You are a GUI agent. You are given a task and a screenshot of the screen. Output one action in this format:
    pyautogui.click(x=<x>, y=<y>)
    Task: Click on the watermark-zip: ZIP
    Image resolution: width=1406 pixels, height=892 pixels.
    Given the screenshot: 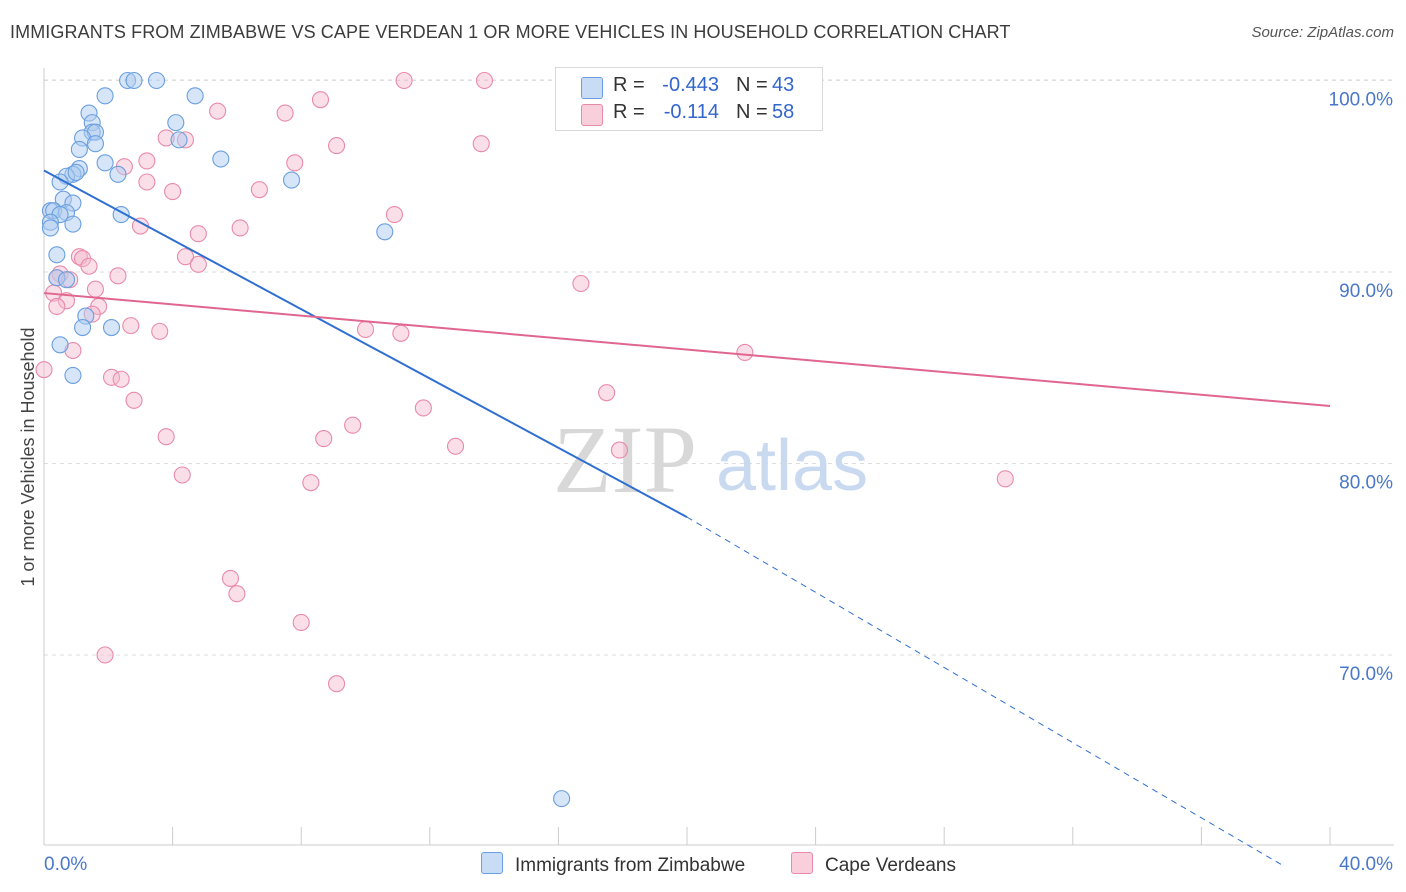 What is the action you would take?
    pyautogui.click(x=625, y=459)
    